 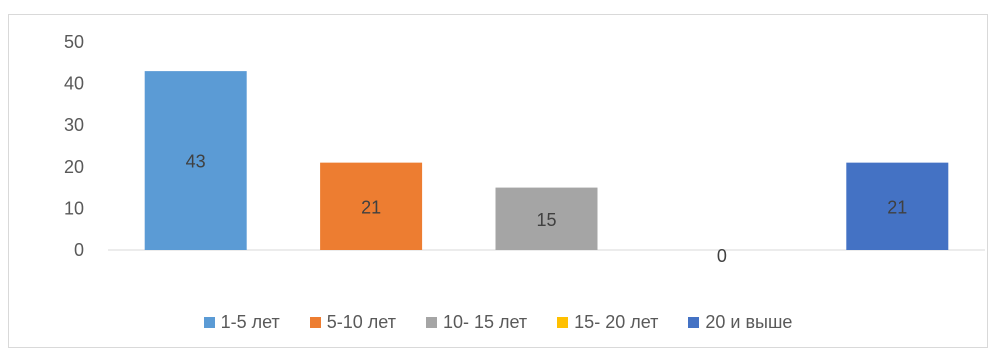 I want to click on y-tick-label: 20, so click(x=74, y=167).